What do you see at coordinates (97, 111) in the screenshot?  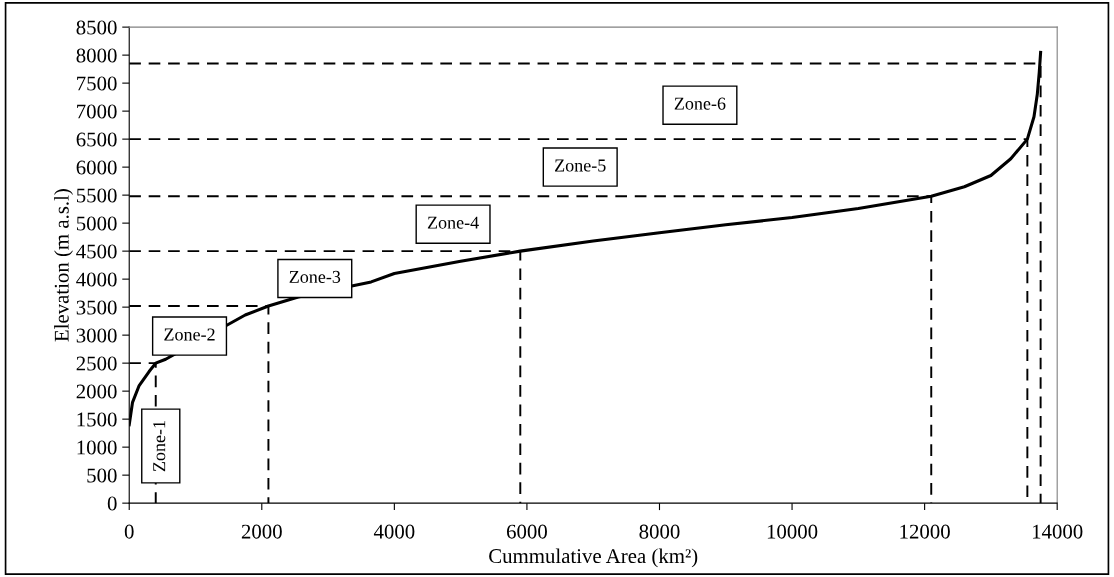 I see `y-tick-label: 7000` at bounding box center [97, 111].